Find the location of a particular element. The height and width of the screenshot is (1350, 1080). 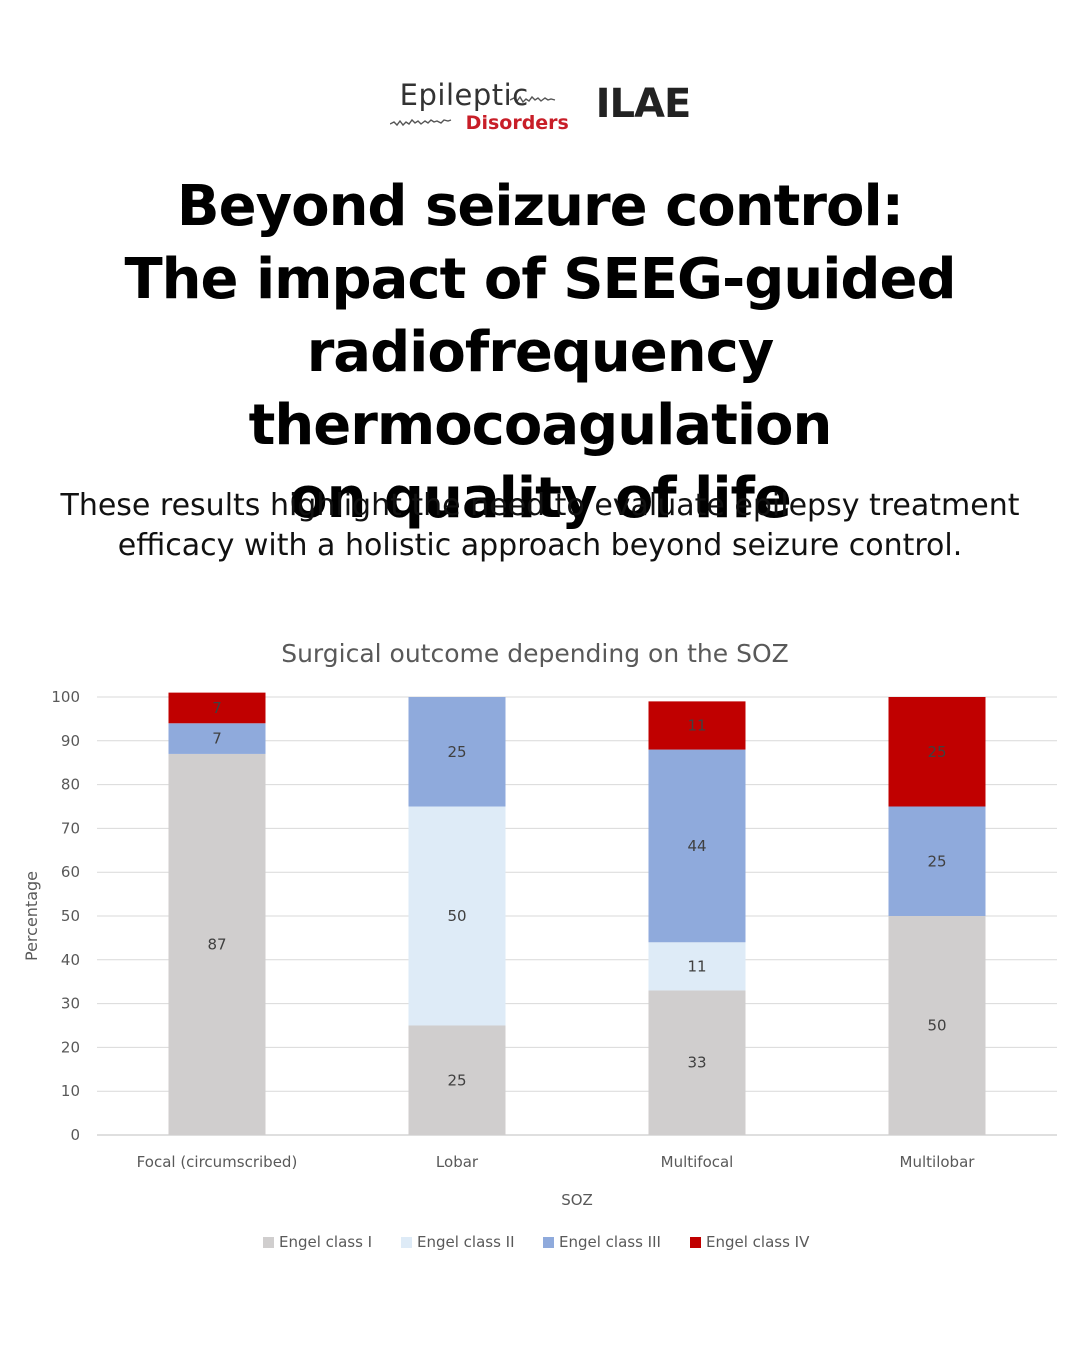

title-line: Beyond seizure control: is located at coordinates (540, 206).